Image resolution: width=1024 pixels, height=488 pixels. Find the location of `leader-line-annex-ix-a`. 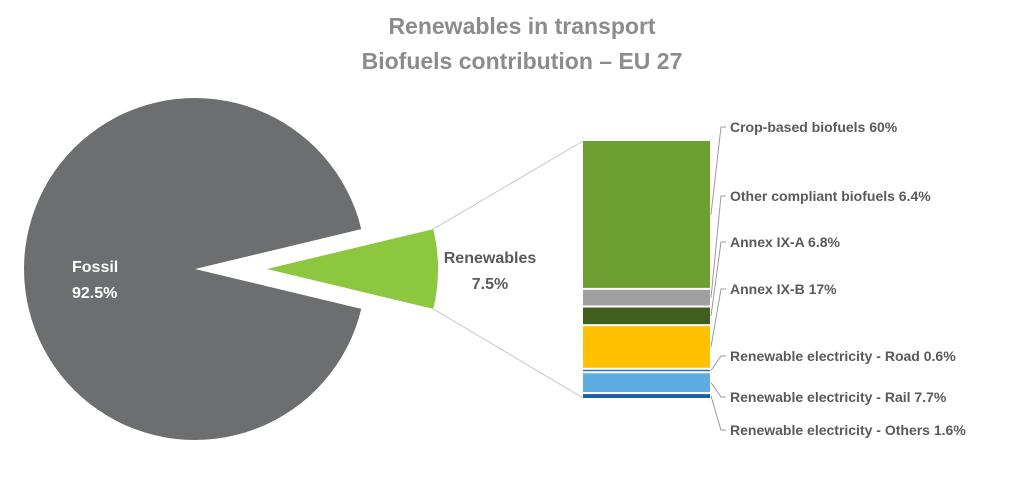

leader-line-annex-ix-a is located at coordinates (718, 278).